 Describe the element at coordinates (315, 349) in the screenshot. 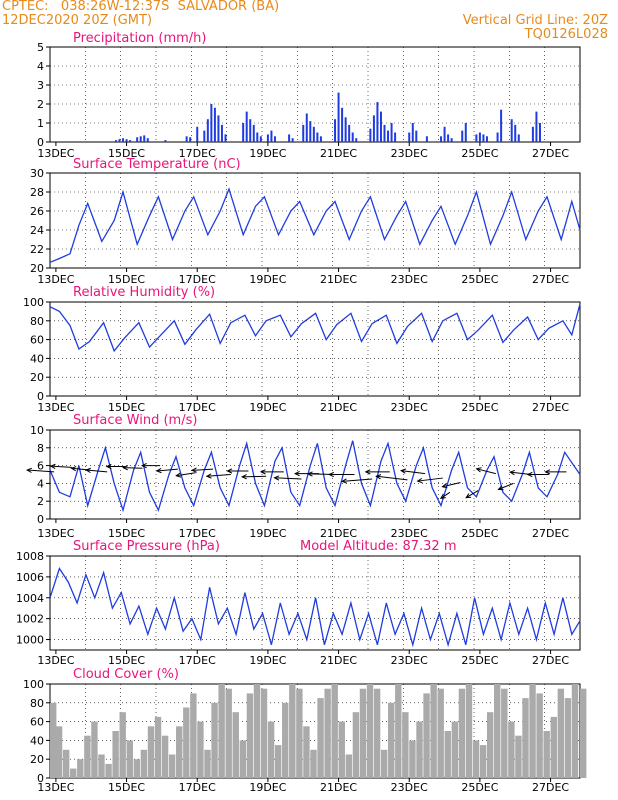

I see `plot-frame` at that location.